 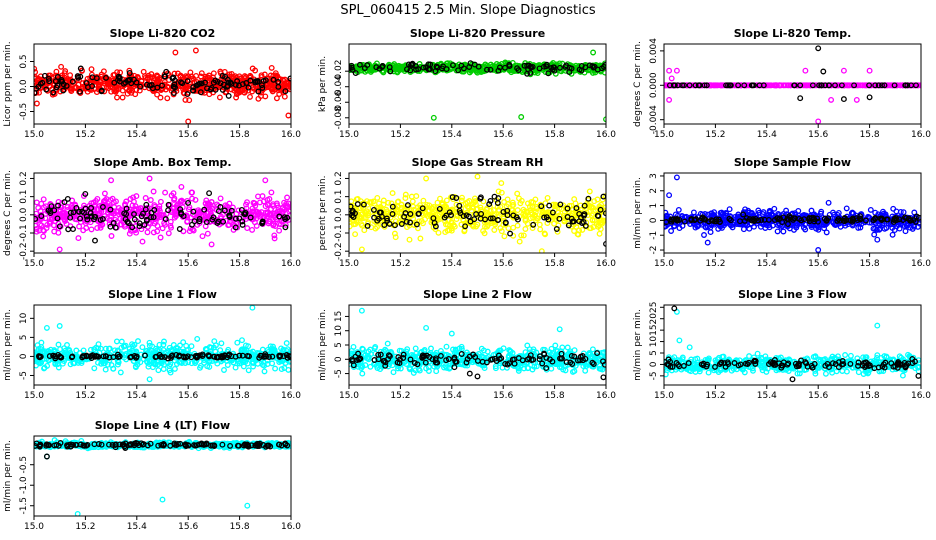 What do you see at coordinates (606, 135) in the screenshot?
I see `x-tick-label: 16.0` at bounding box center [606, 135].